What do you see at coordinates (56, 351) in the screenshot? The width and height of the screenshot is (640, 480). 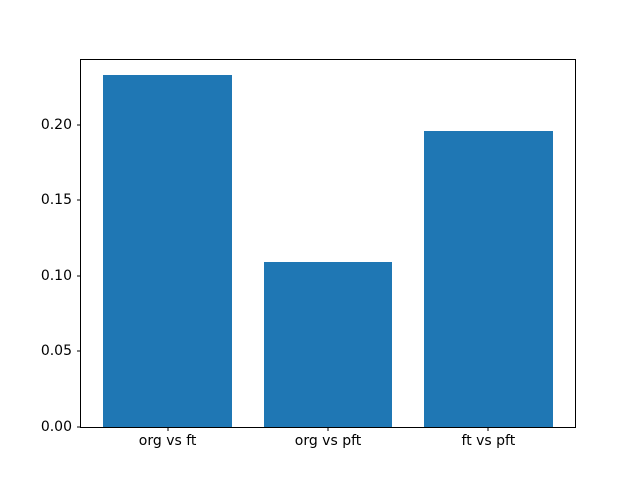 I see `y-tick-label-0.05: 0.05` at bounding box center [56, 351].